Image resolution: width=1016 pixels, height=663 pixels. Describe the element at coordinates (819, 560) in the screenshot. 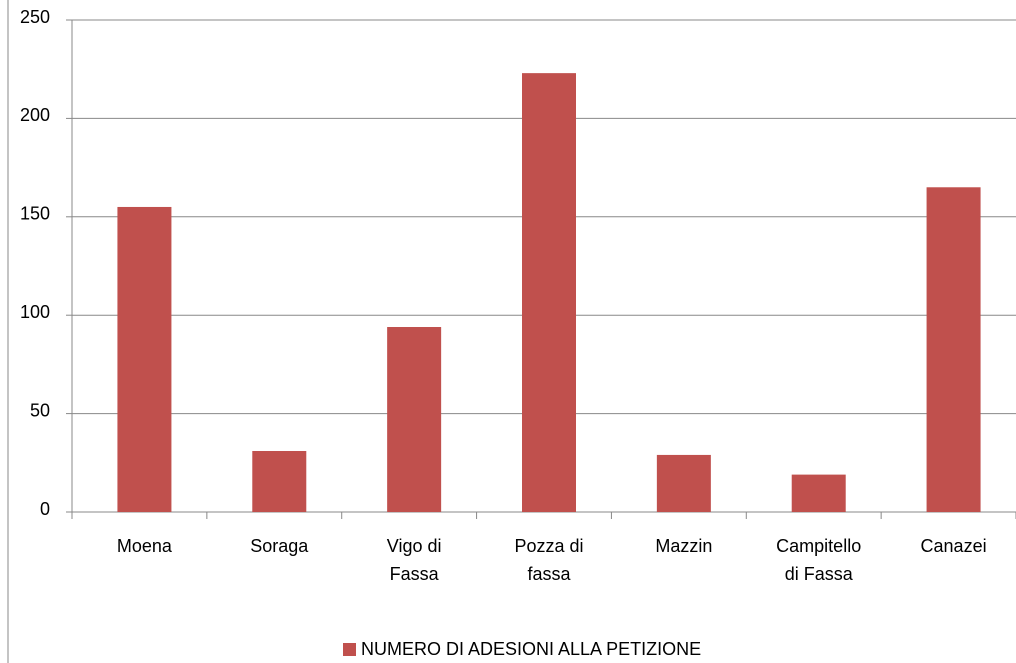

I see `x-tick-label: Campitello di Fassa` at that location.